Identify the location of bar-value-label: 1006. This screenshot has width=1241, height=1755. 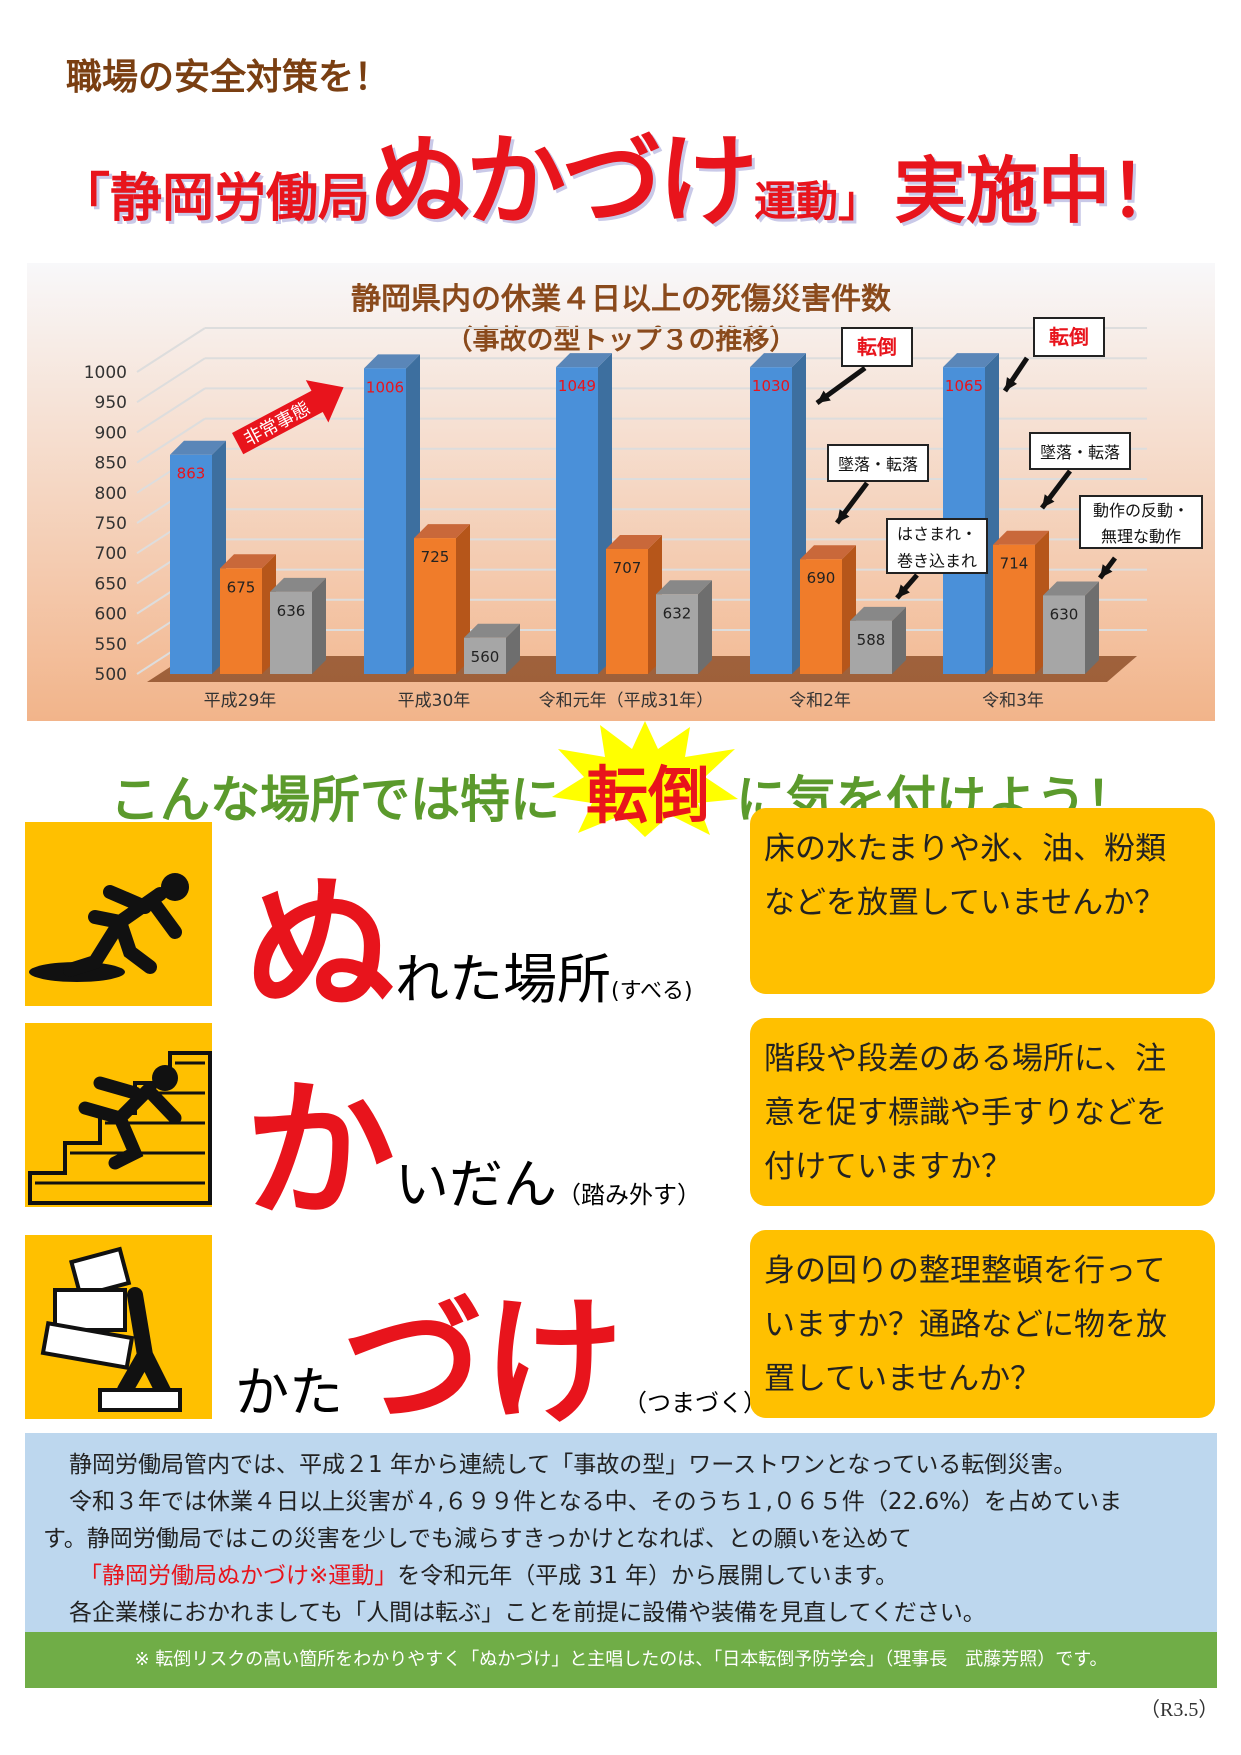
(385, 387).